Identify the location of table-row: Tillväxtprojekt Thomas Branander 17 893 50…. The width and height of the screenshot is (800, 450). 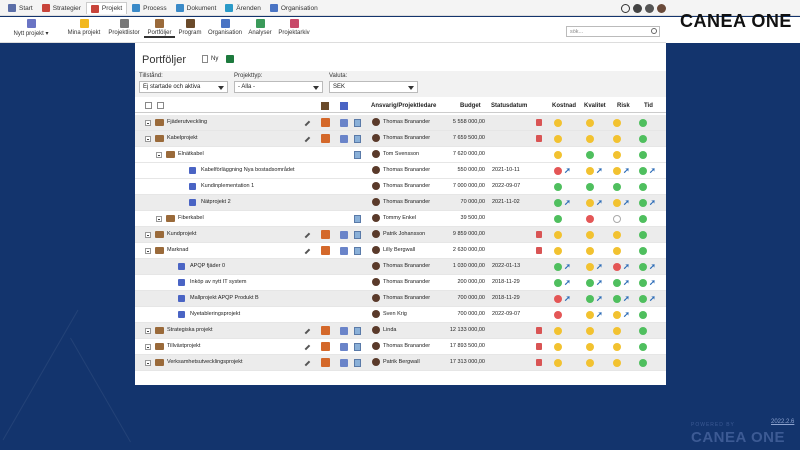
(400, 347).